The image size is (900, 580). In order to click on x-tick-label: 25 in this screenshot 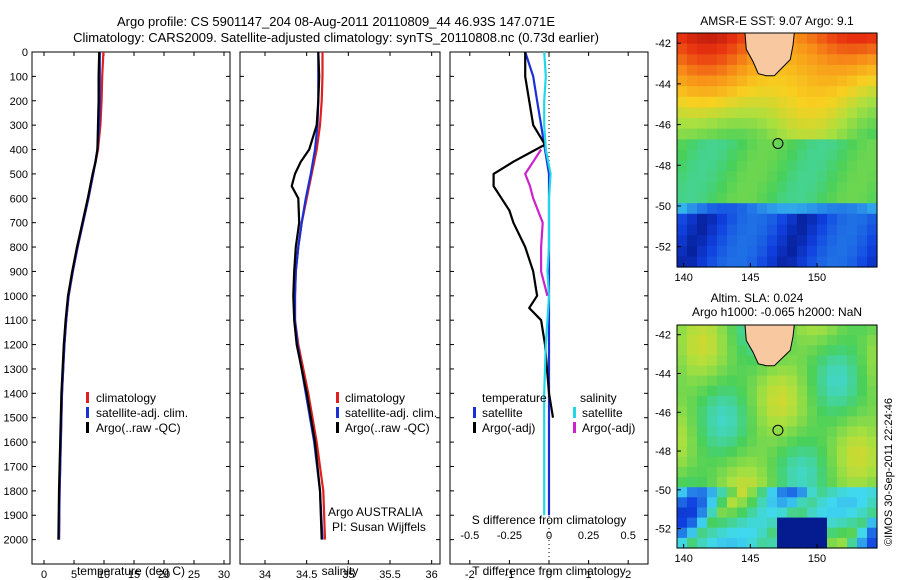, I will do `click(194, 574)`.